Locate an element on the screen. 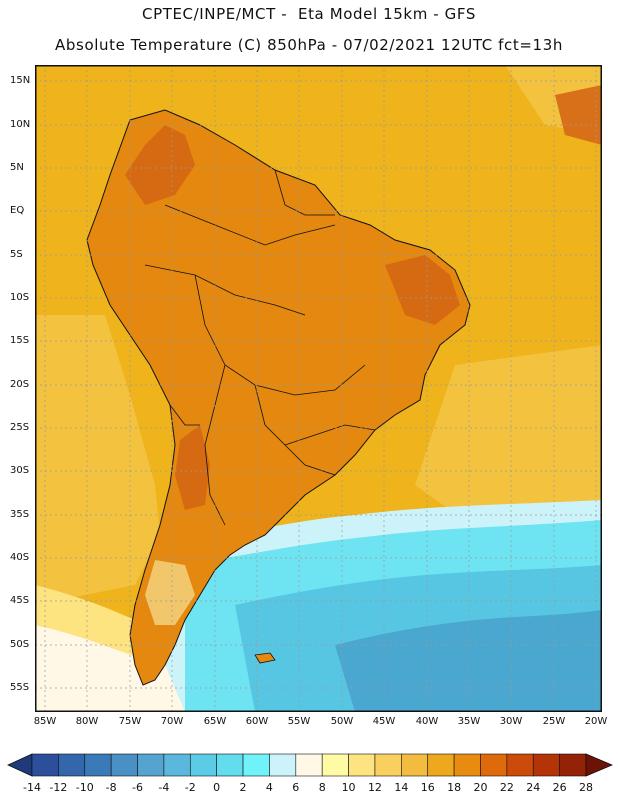 The image size is (618, 800). colorbar-tick-label: 8 is located at coordinates (322, 787).